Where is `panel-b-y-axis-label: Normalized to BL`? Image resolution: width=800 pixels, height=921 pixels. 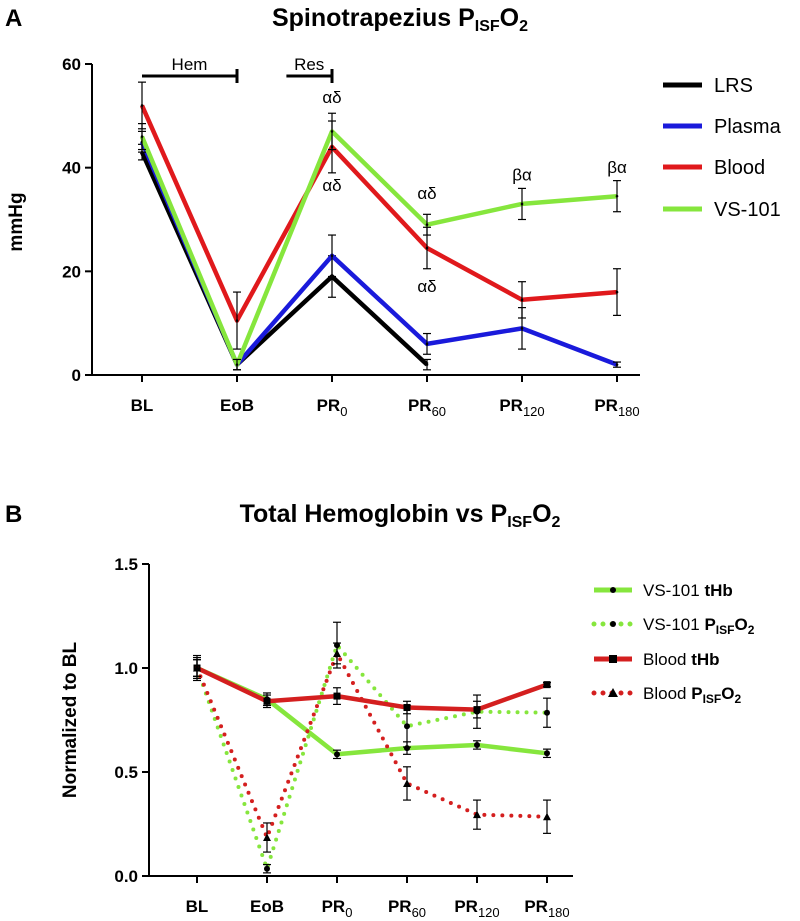
panel-b-y-axis-label: Normalized to BL is located at coordinates (70, 719).